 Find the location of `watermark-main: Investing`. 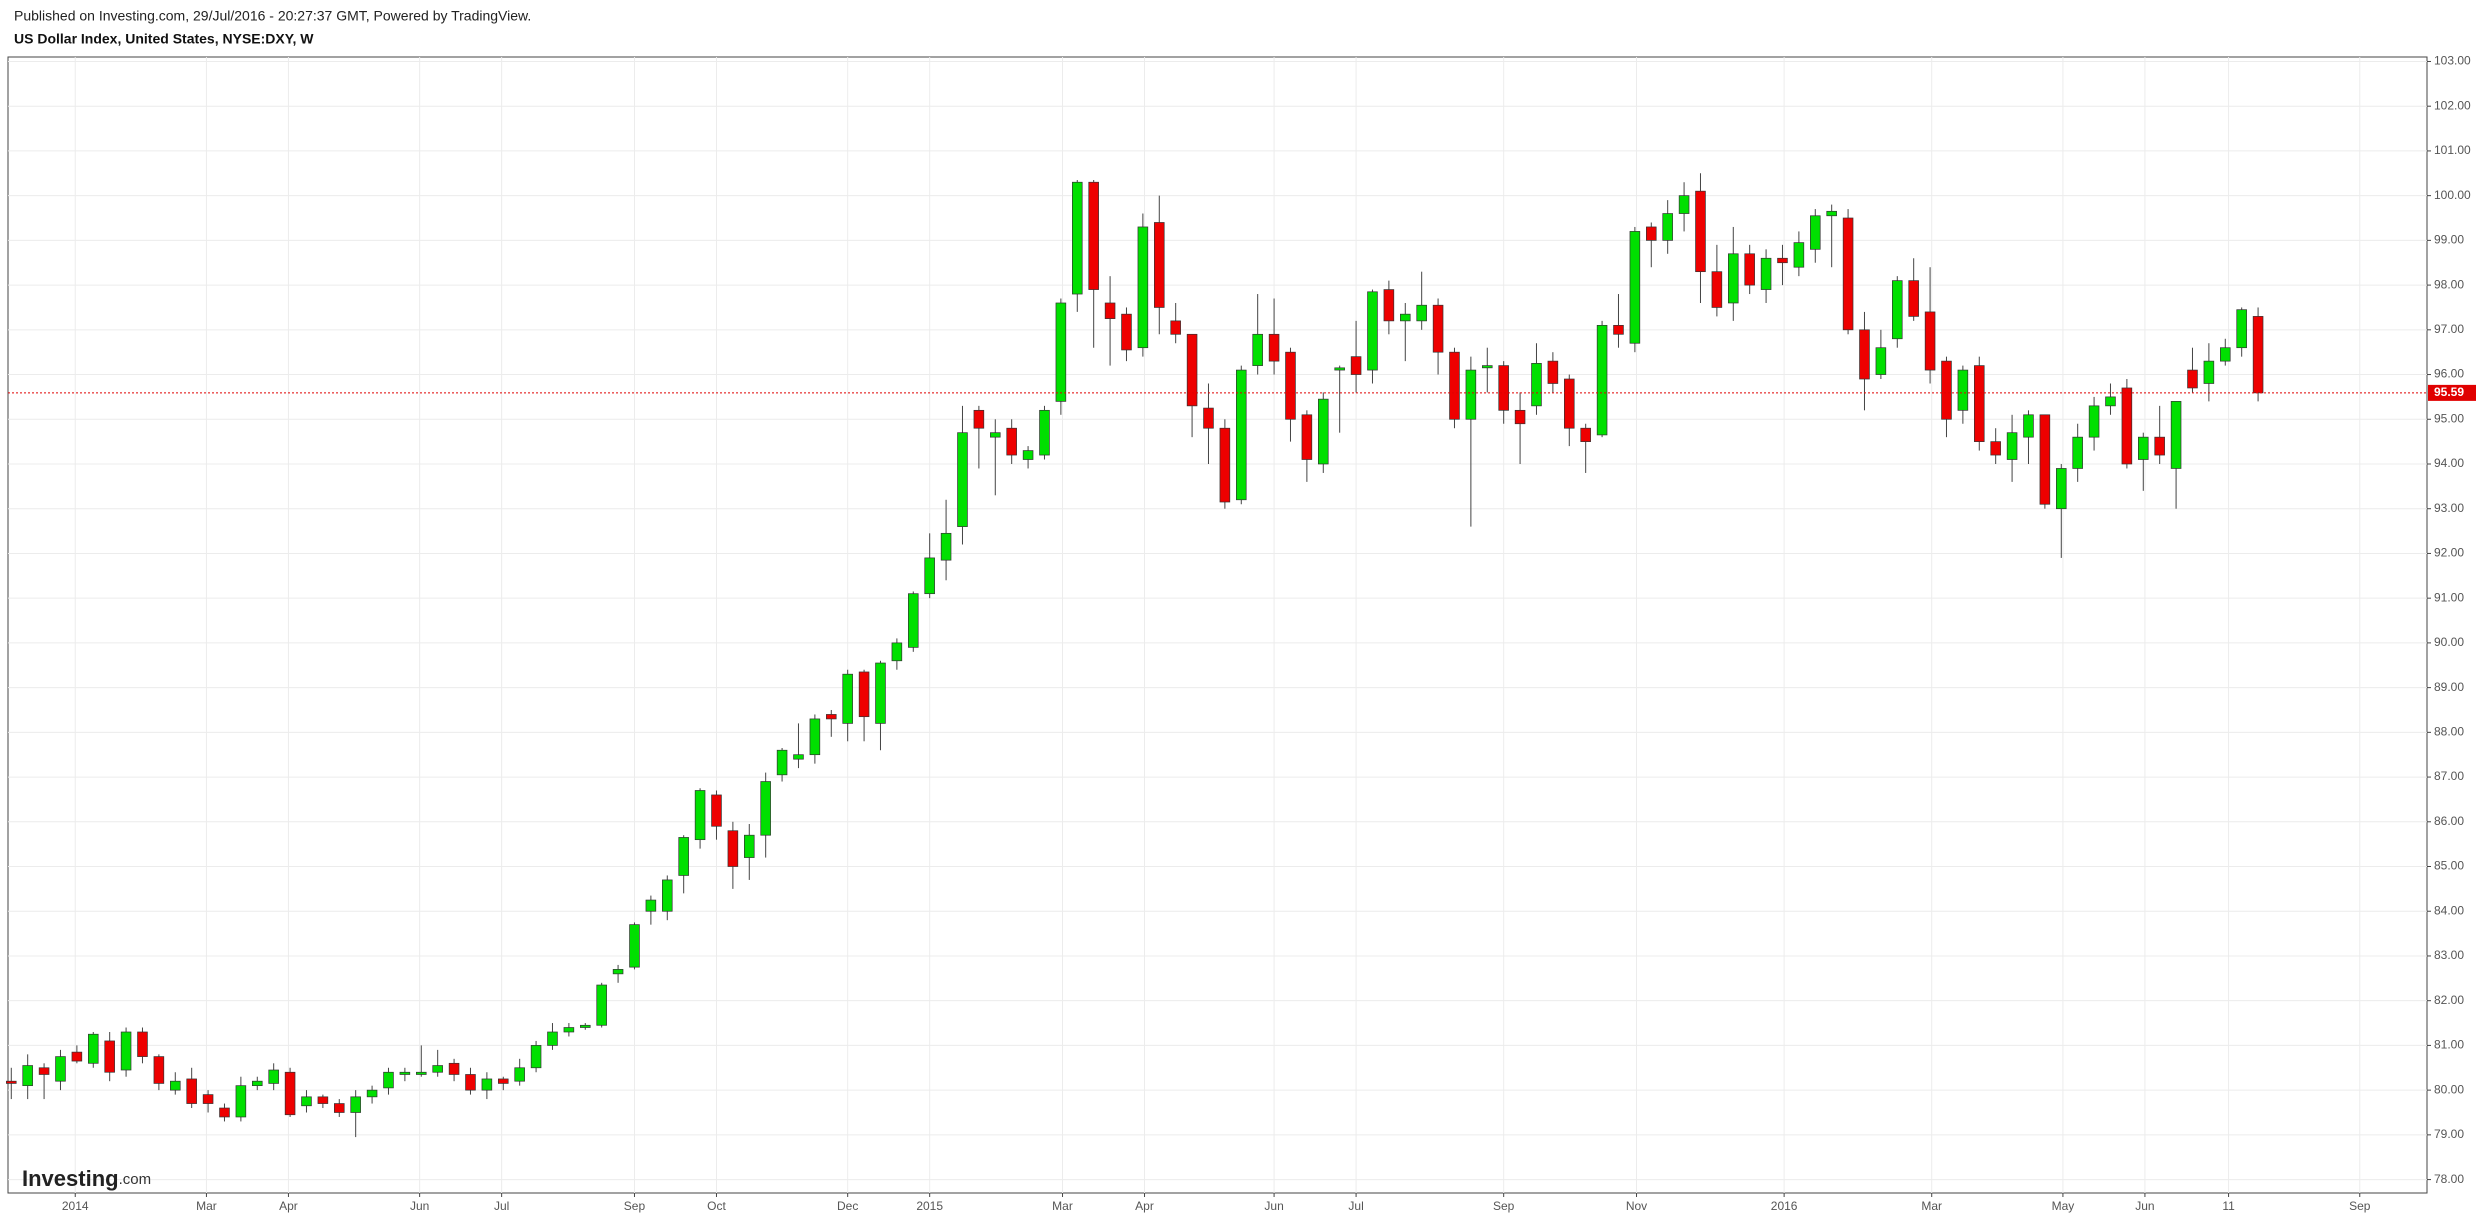

watermark-main: Investing is located at coordinates (70, 1178).